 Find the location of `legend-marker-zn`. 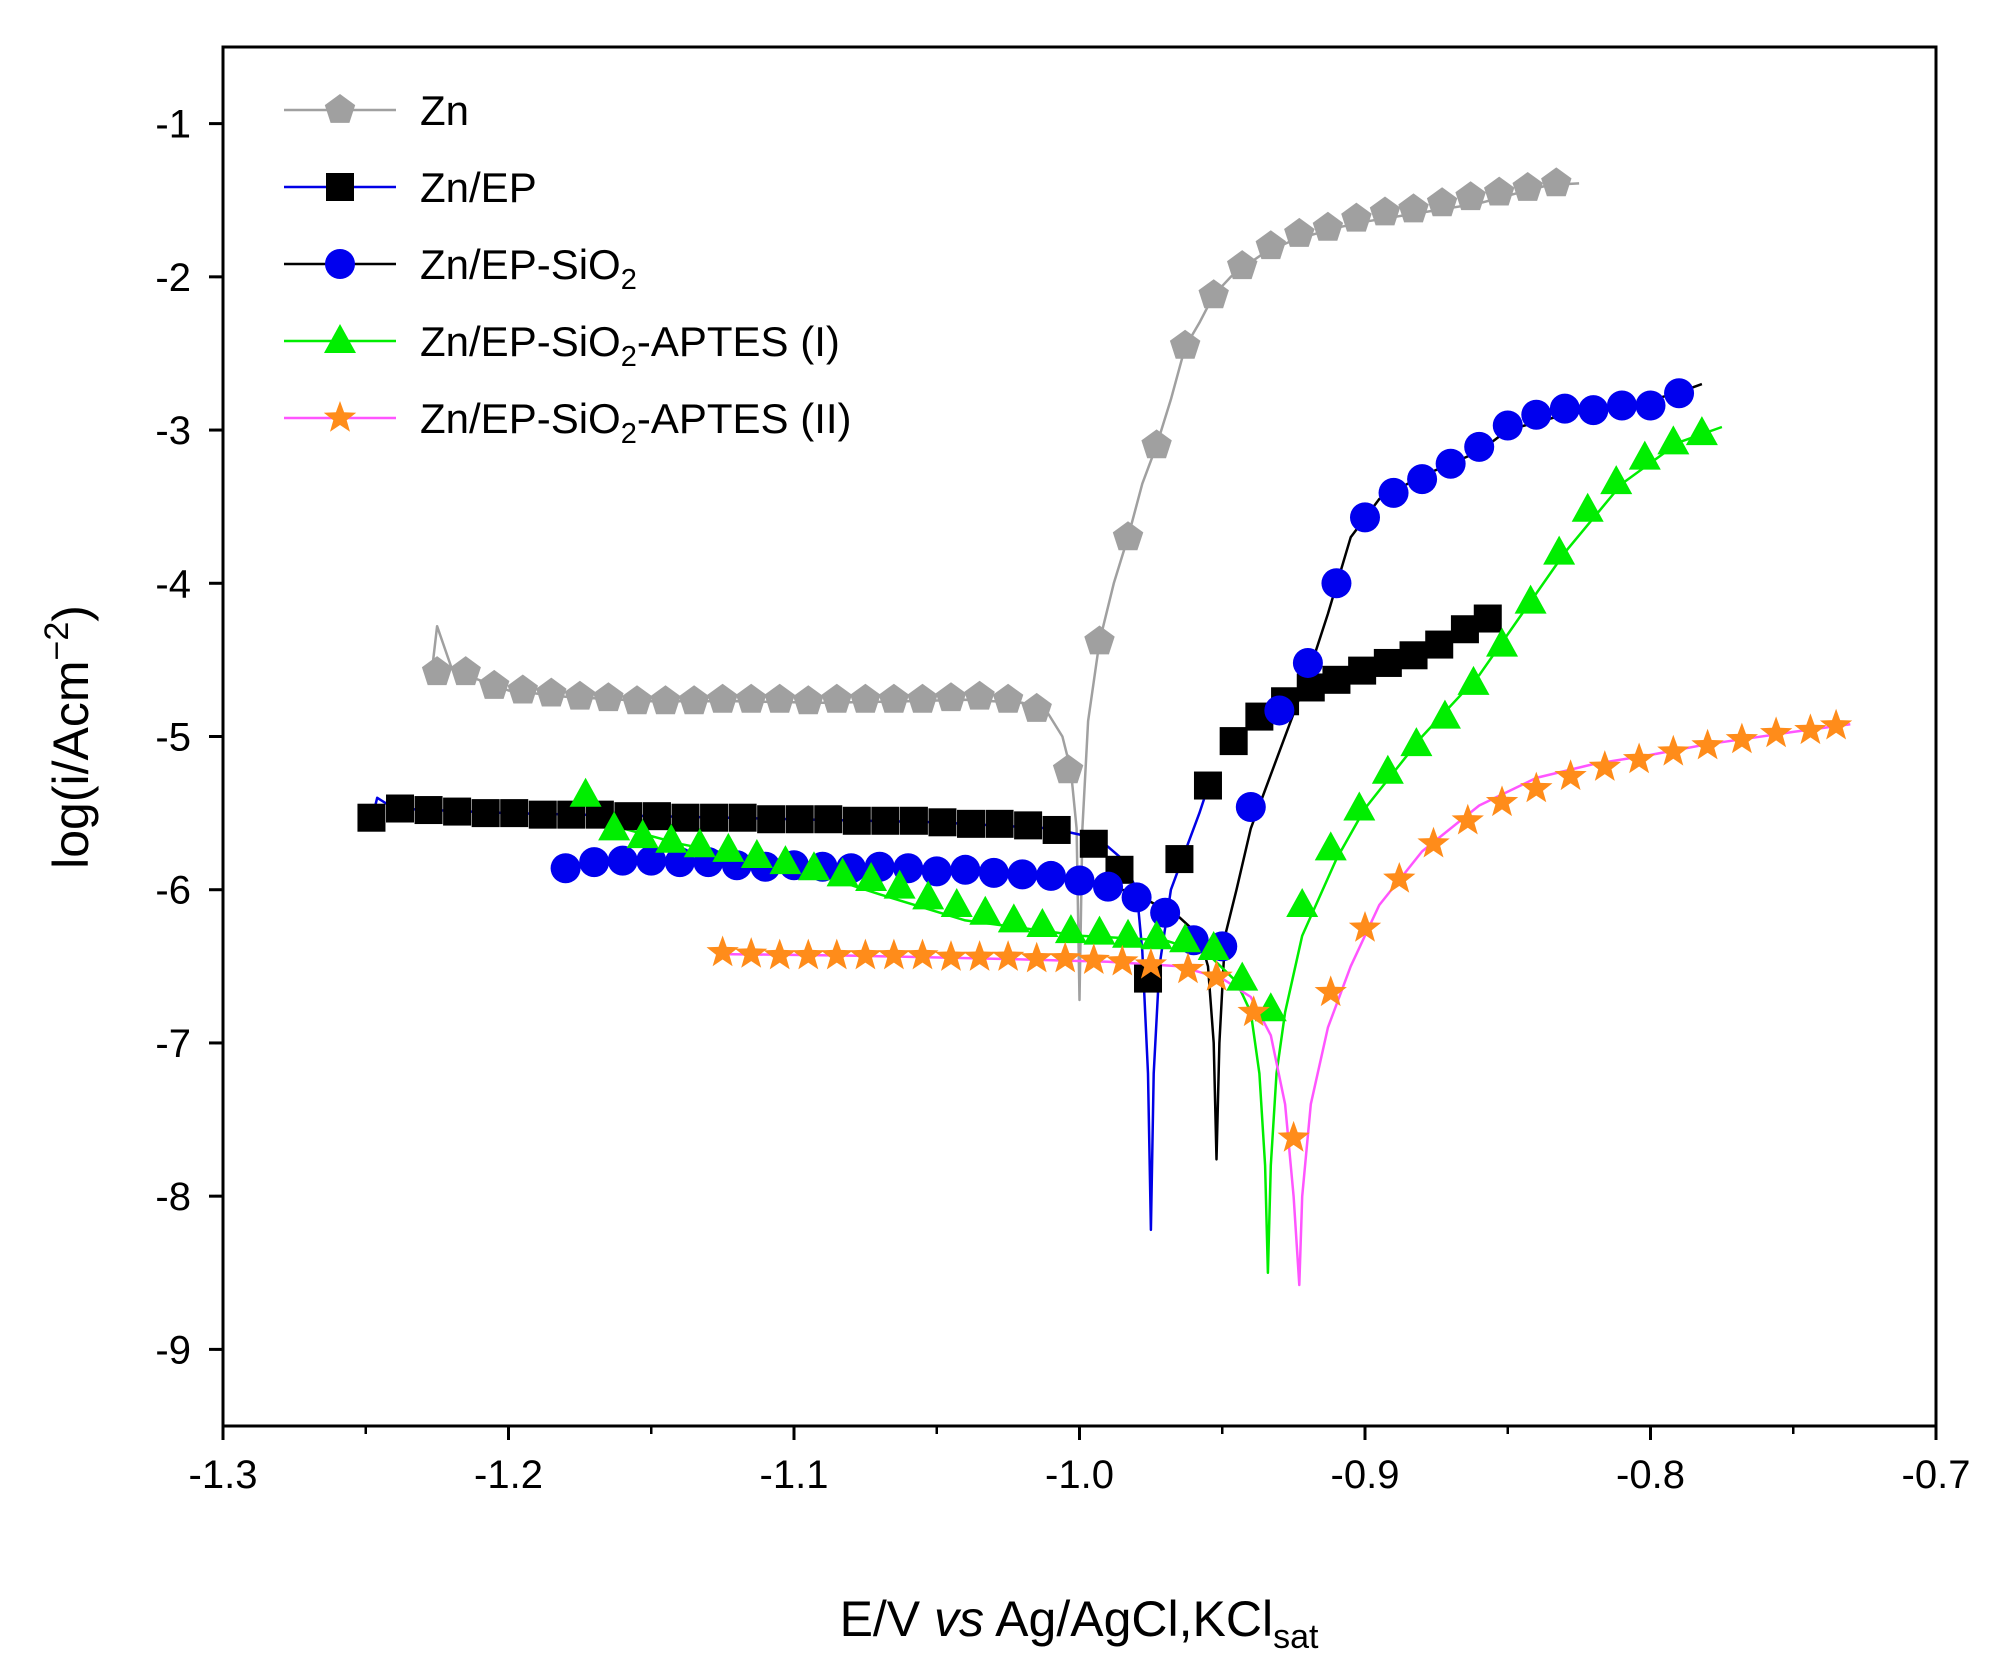

legend-marker-zn is located at coordinates (340, 108).